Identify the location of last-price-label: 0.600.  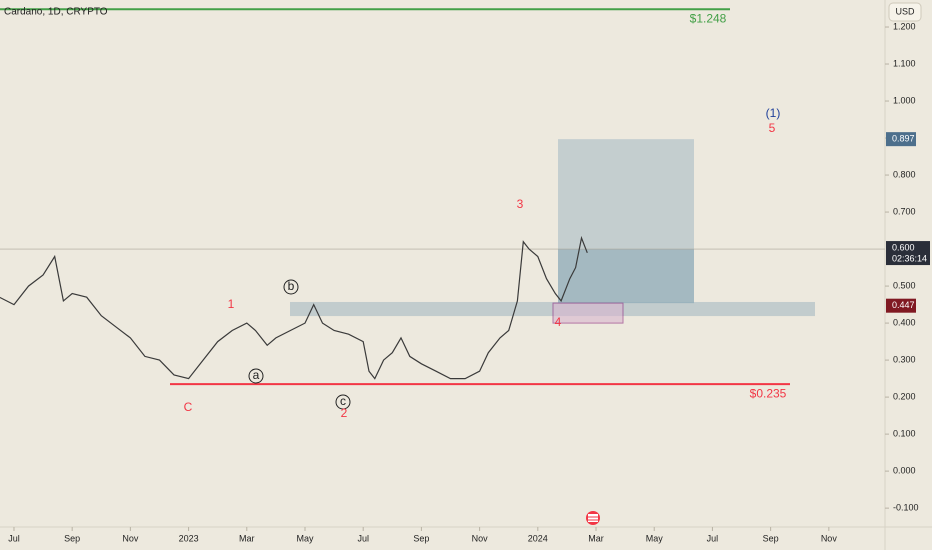
(903, 247).